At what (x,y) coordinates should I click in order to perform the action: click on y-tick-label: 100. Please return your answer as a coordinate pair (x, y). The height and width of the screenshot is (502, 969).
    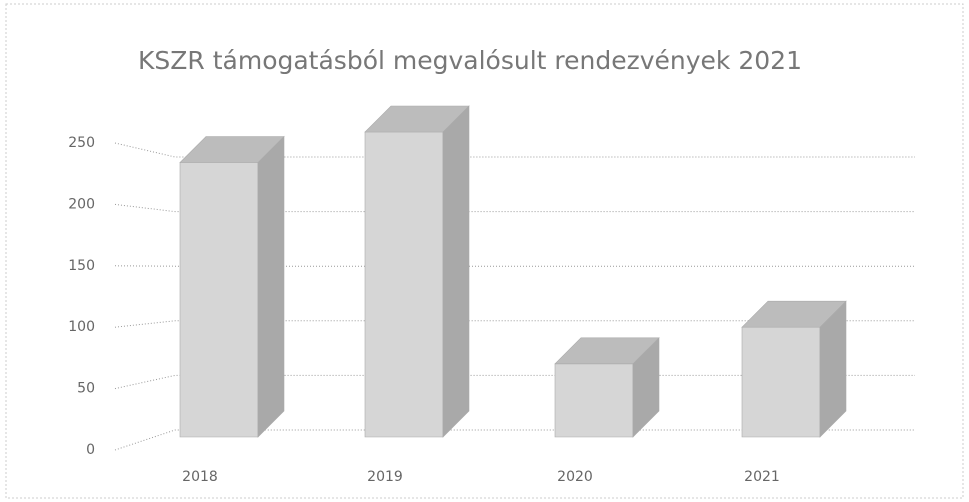
    Looking at the image, I should click on (81, 327).